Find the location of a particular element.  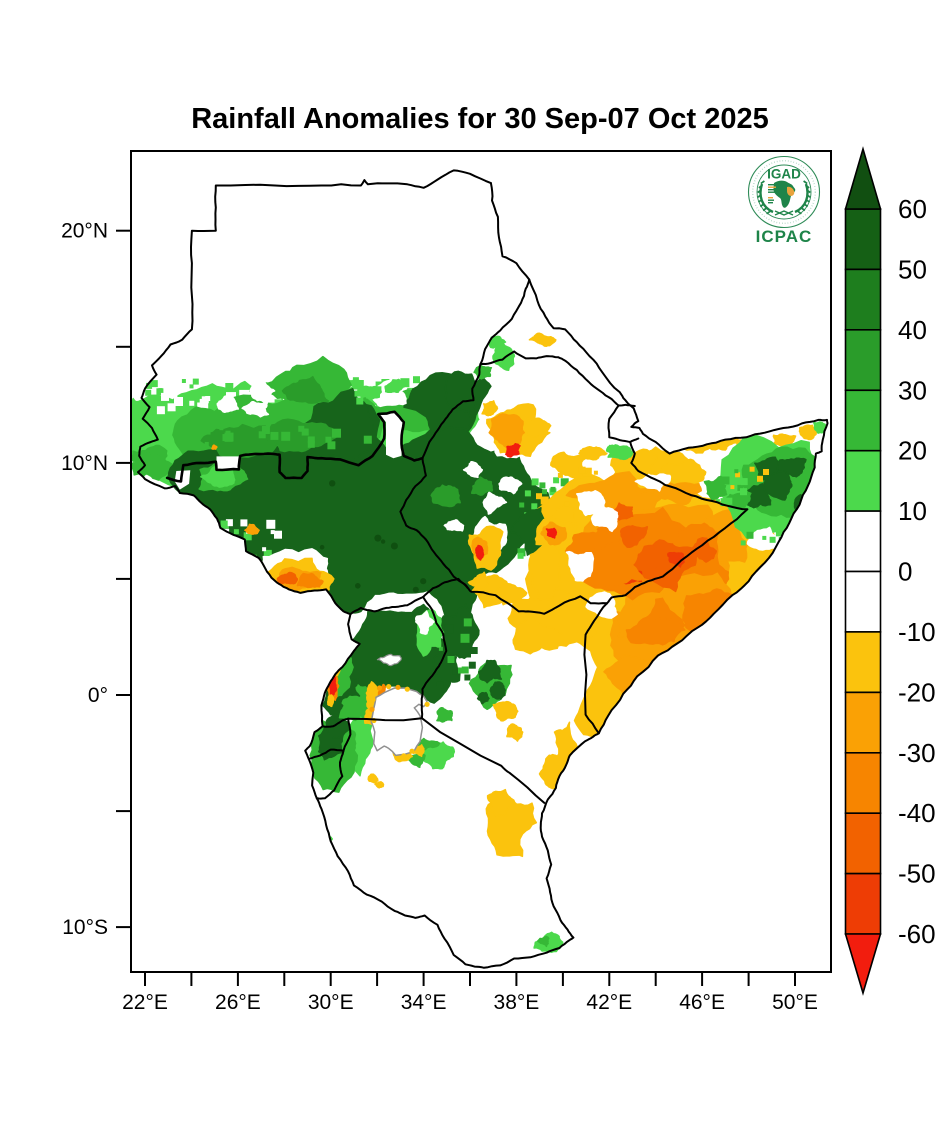

svg-text: 10 is located at coordinates (912, 511).